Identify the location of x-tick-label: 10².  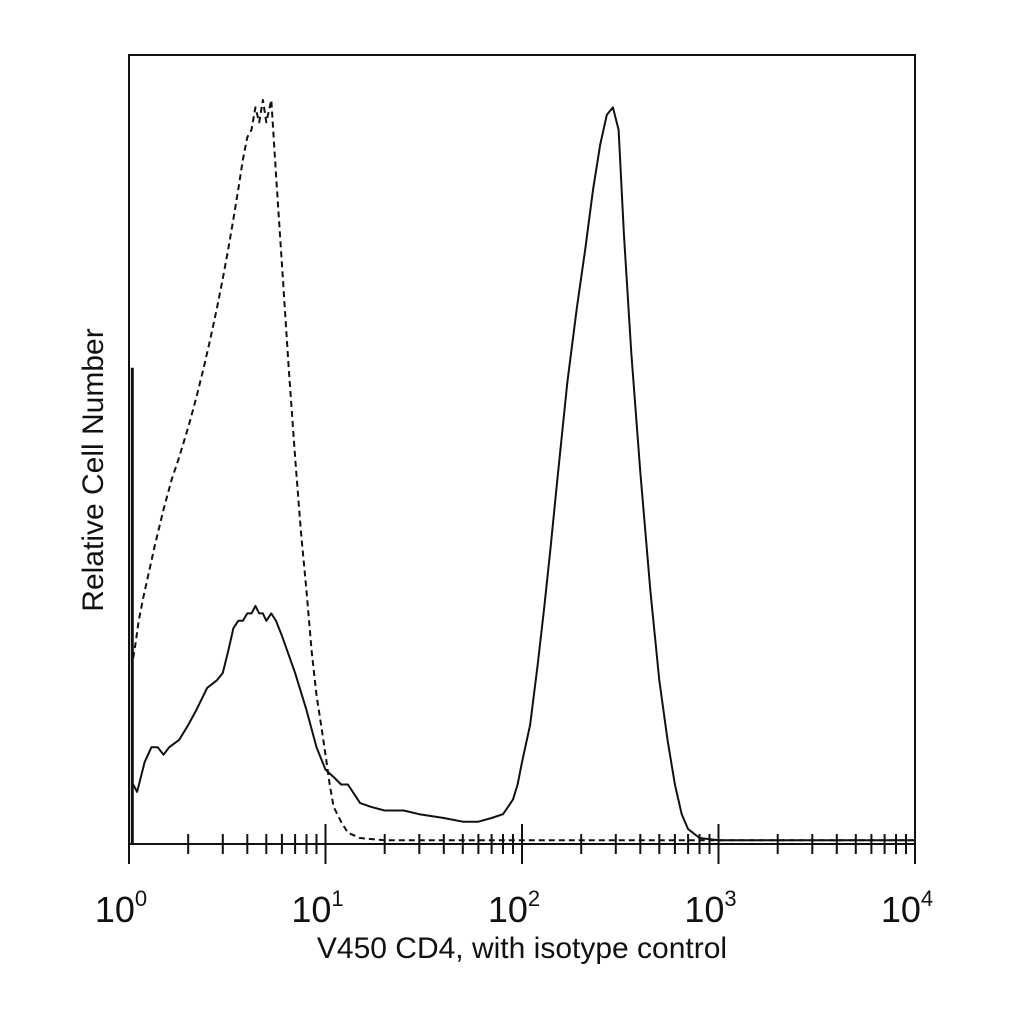
(514, 908).